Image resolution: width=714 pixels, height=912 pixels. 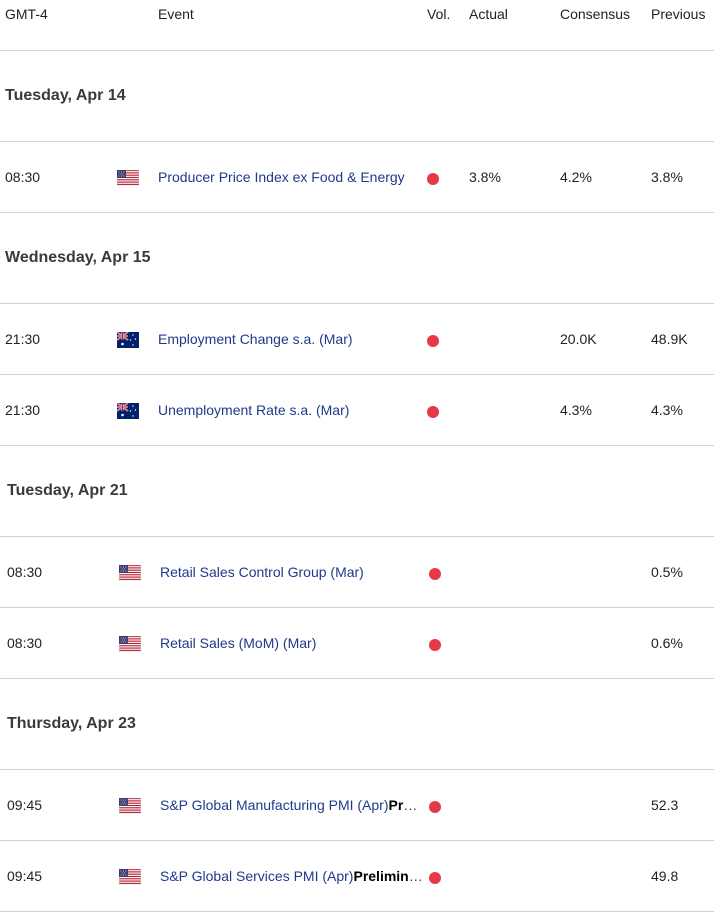 What do you see at coordinates (439, 14) in the screenshot?
I see `col-vol: Vol.` at bounding box center [439, 14].